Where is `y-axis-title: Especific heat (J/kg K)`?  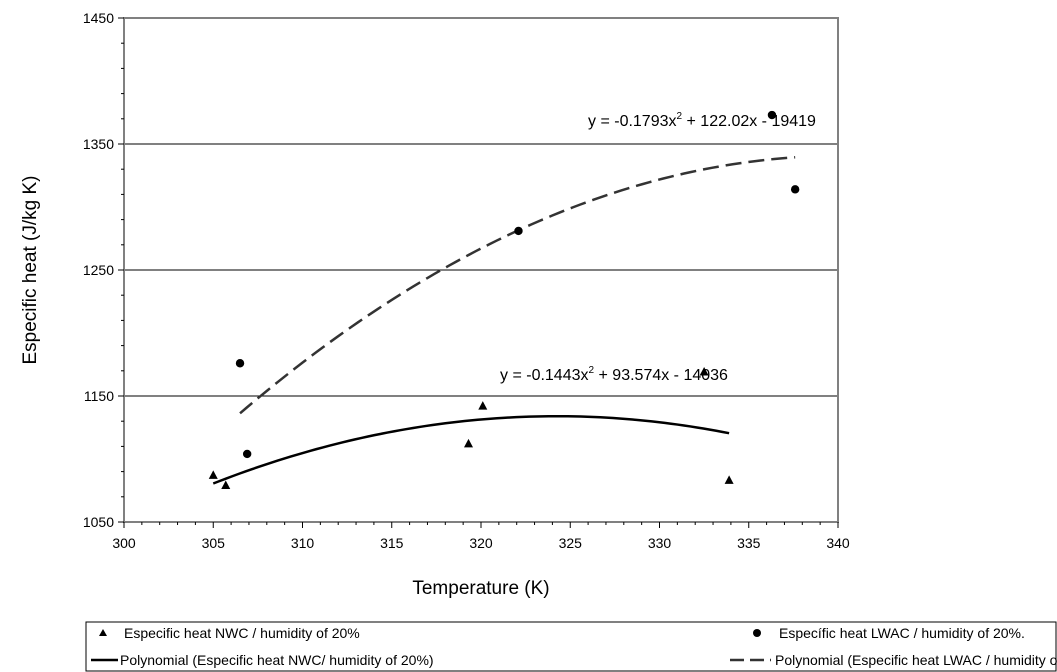 y-axis-title: Especific heat (J/kg K) is located at coordinates (30, 269).